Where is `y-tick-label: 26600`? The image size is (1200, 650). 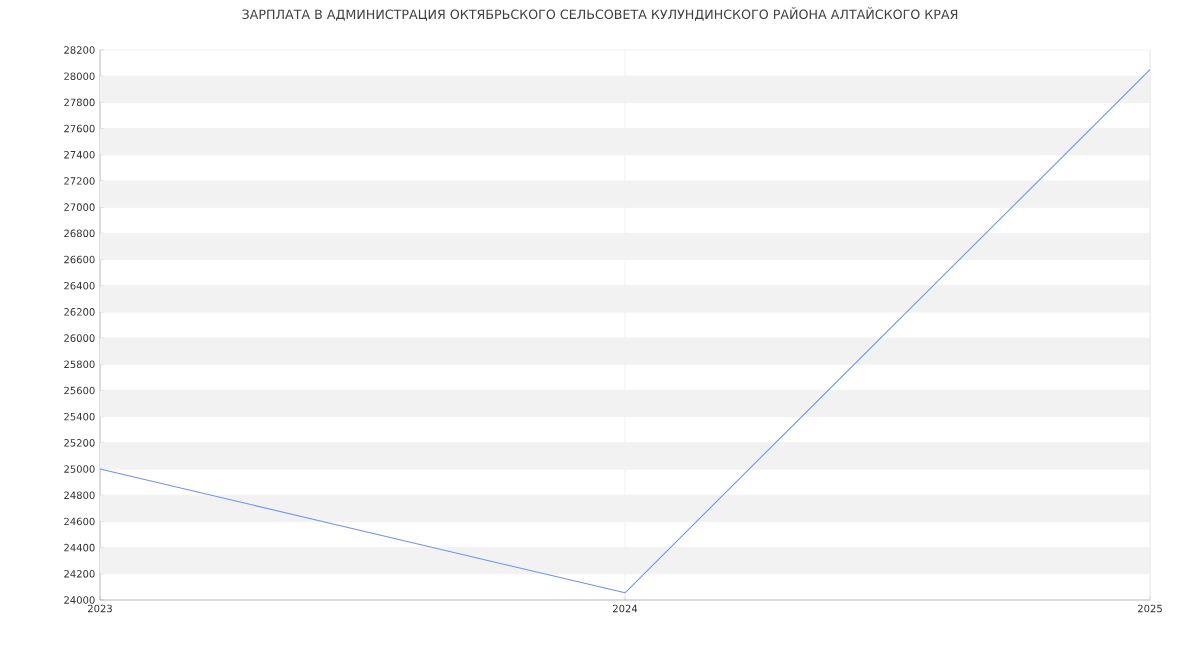 y-tick-label: 26600 is located at coordinates (79, 259).